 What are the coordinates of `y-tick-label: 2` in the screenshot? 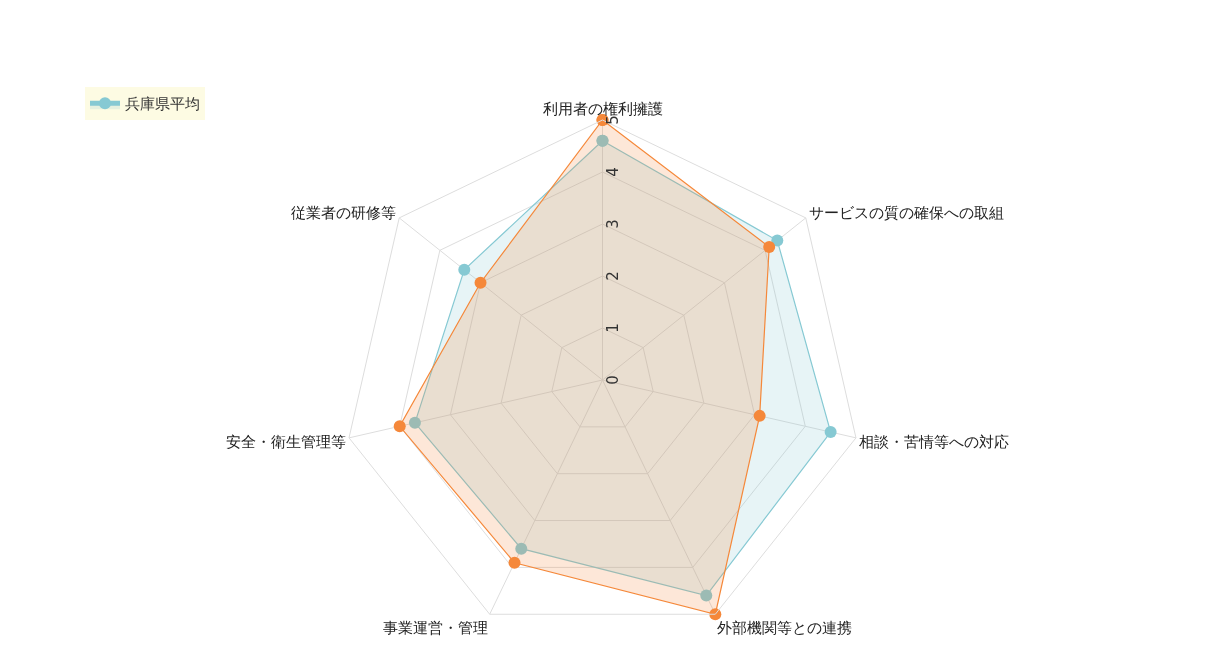 It's located at (613, 276).